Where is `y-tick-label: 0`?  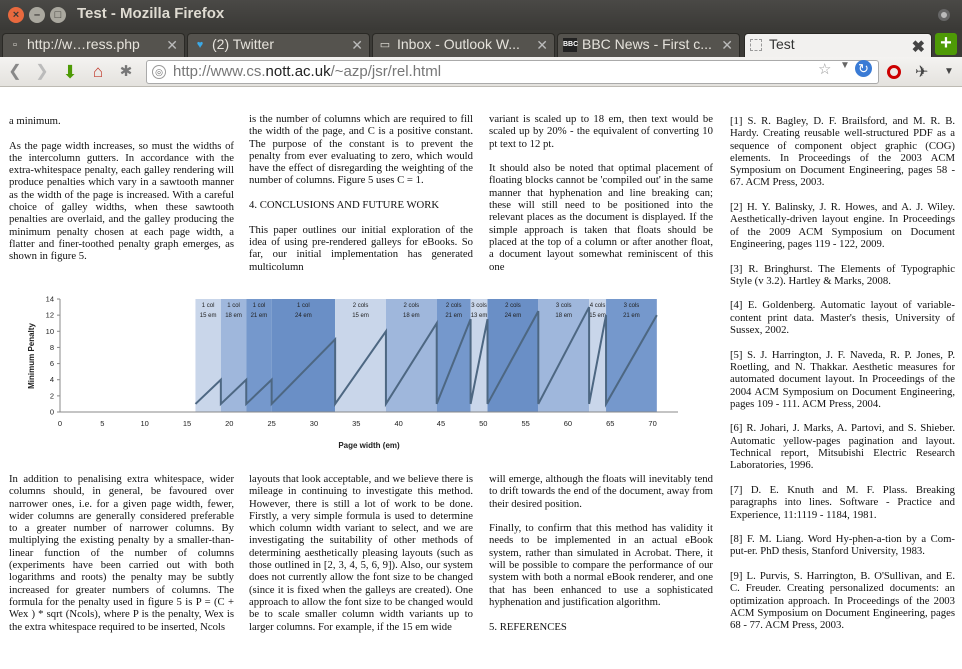 y-tick-label: 0 is located at coordinates (52, 412).